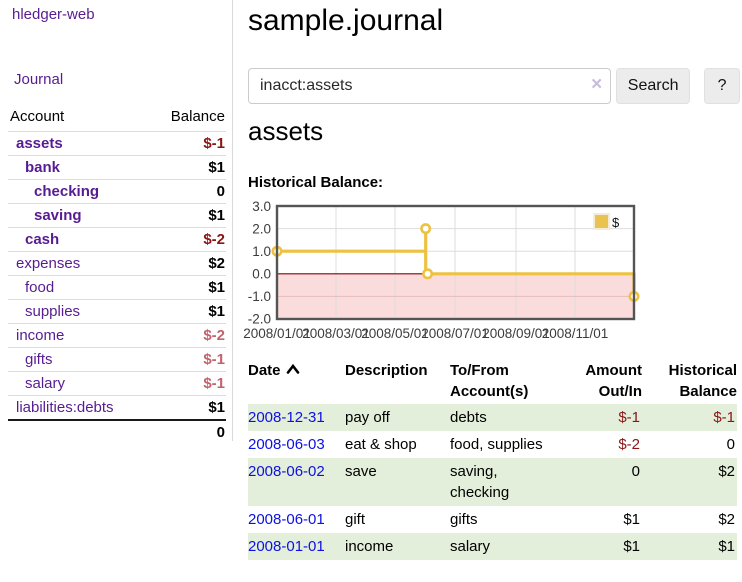 This screenshot has height=582, width=742. What do you see at coordinates (197, 116) in the screenshot?
I see `accounts-col-balance: Balance` at bounding box center [197, 116].